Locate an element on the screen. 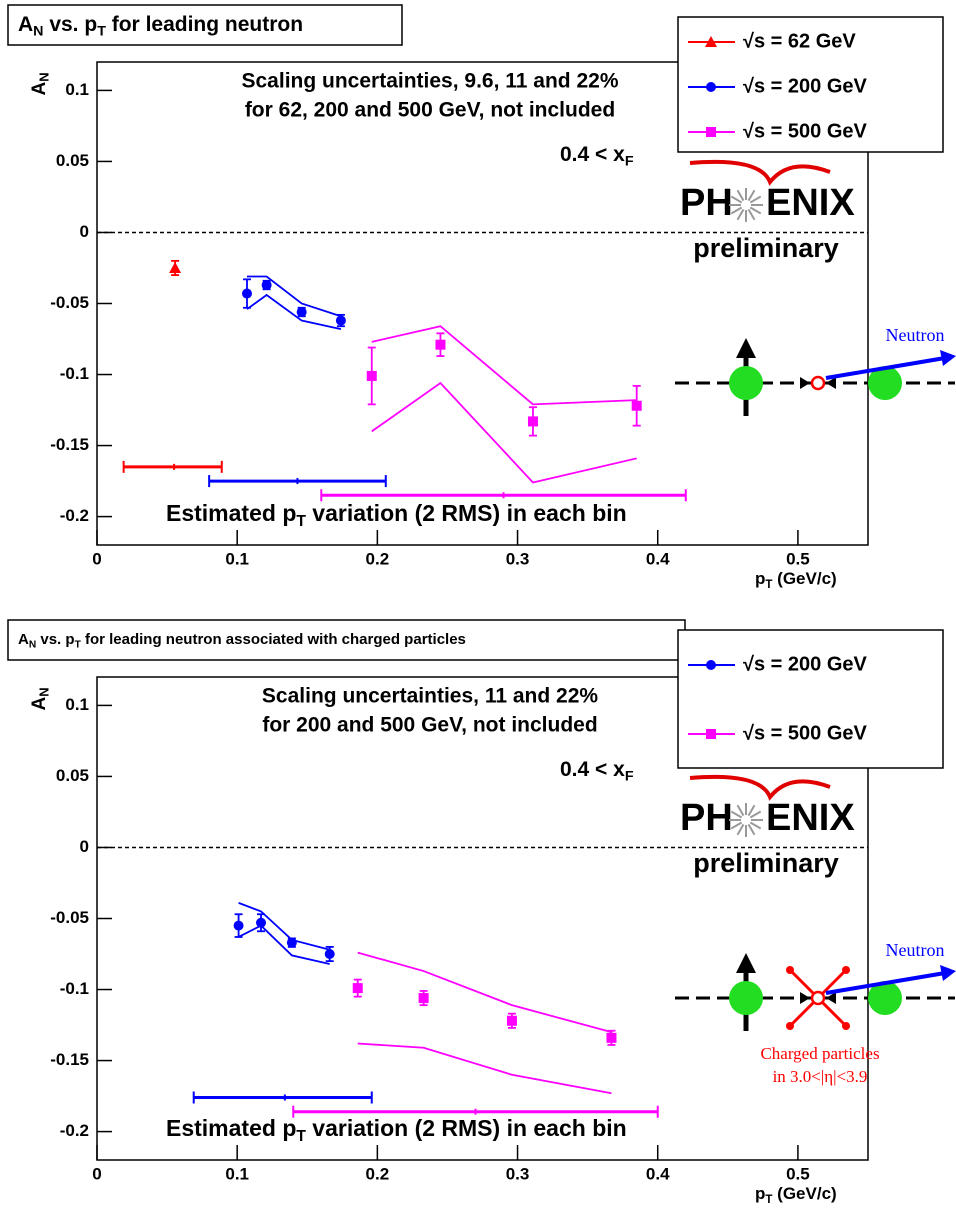 The width and height of the screenshot is (956, 1213). annotation: for 62, 200 and 500 GeV, not included is located at coordinates (430, 110).